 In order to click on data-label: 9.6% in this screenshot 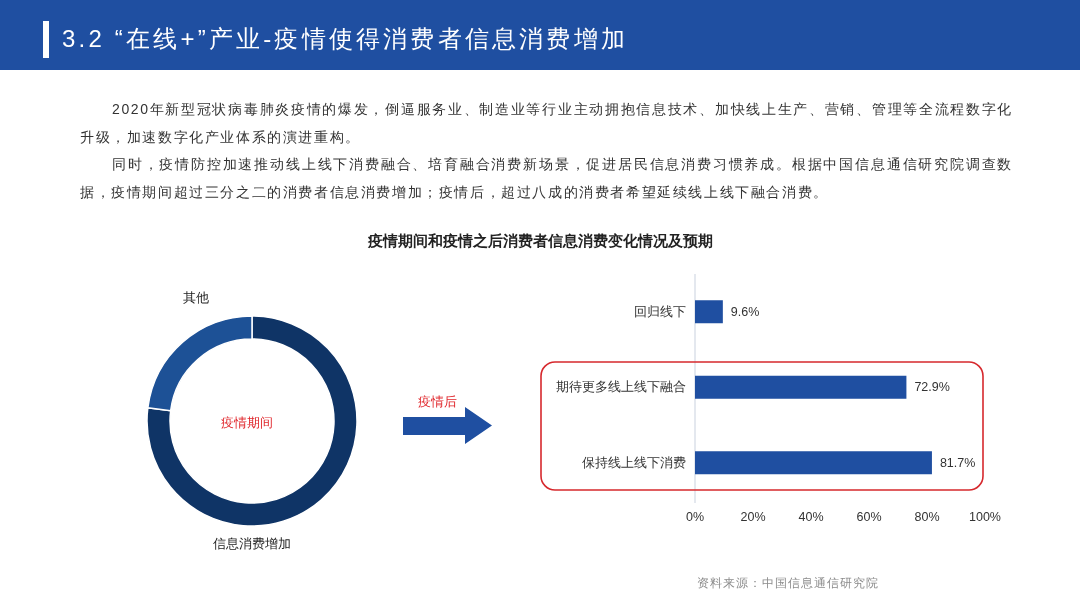, I will do `click(745, 311)`.